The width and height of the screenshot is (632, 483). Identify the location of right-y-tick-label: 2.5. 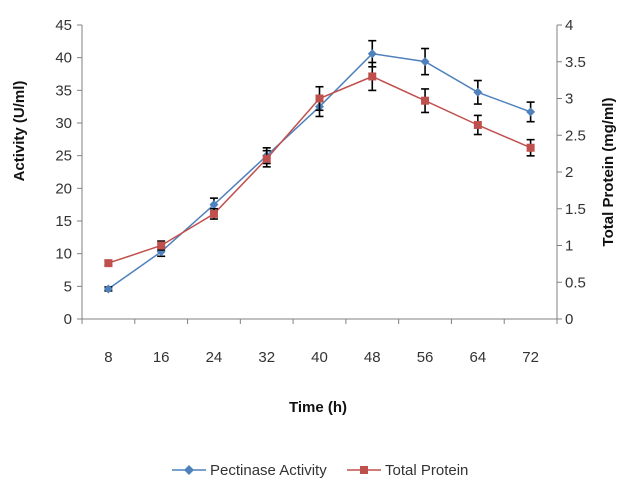
(575, 135).